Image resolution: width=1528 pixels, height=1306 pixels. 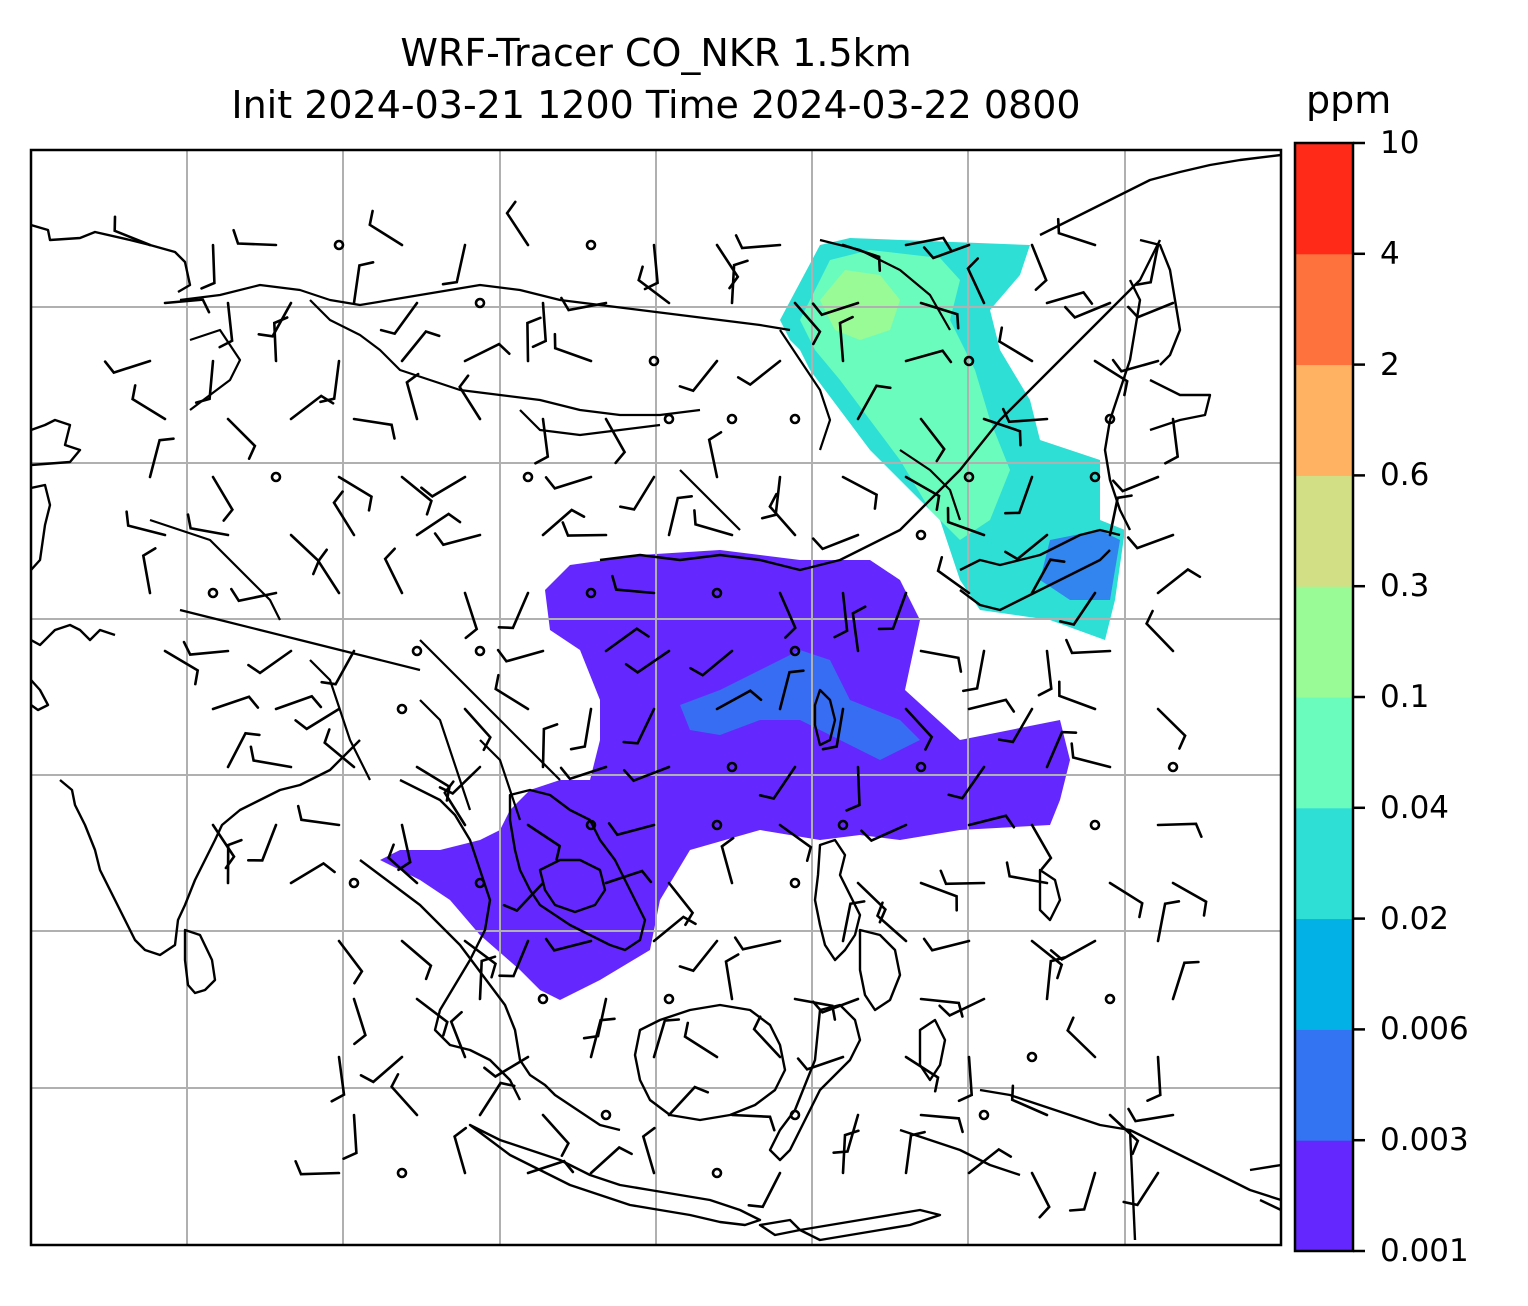 What do you see at coordinates (1349, 100) in the screenshot?
I see `colorbar-unit: ppm` at bounding box center [1349, 100].